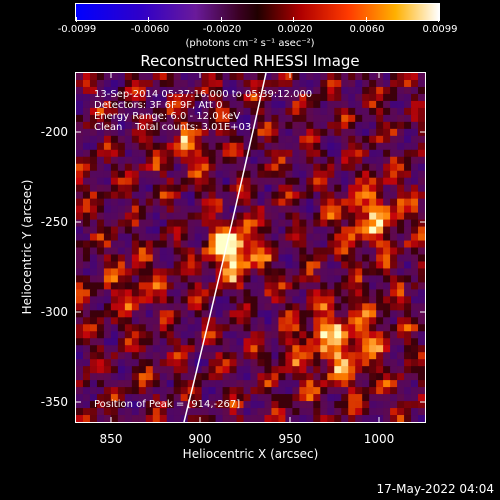  What do you see at coordinates (54, 132) in the screenshot?
I see `y-tick-label: -200` at bounding box center [54, 132].